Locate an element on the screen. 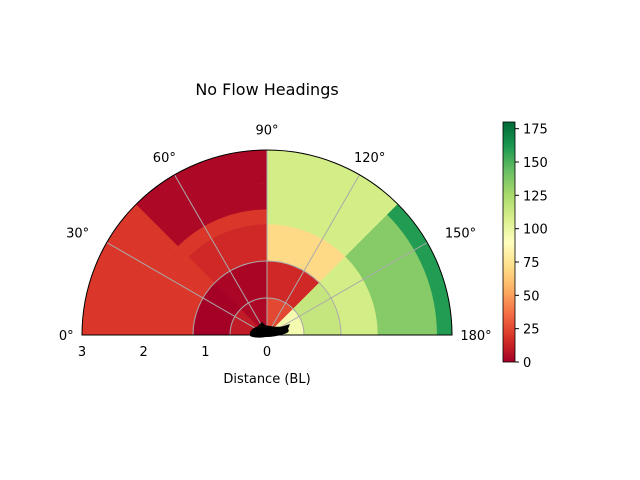 The width and height of the screenshot is (640, 480). colorbar-ticks: 0 25 50 75 100 125 150 175 is located at coordinates (531, 247).